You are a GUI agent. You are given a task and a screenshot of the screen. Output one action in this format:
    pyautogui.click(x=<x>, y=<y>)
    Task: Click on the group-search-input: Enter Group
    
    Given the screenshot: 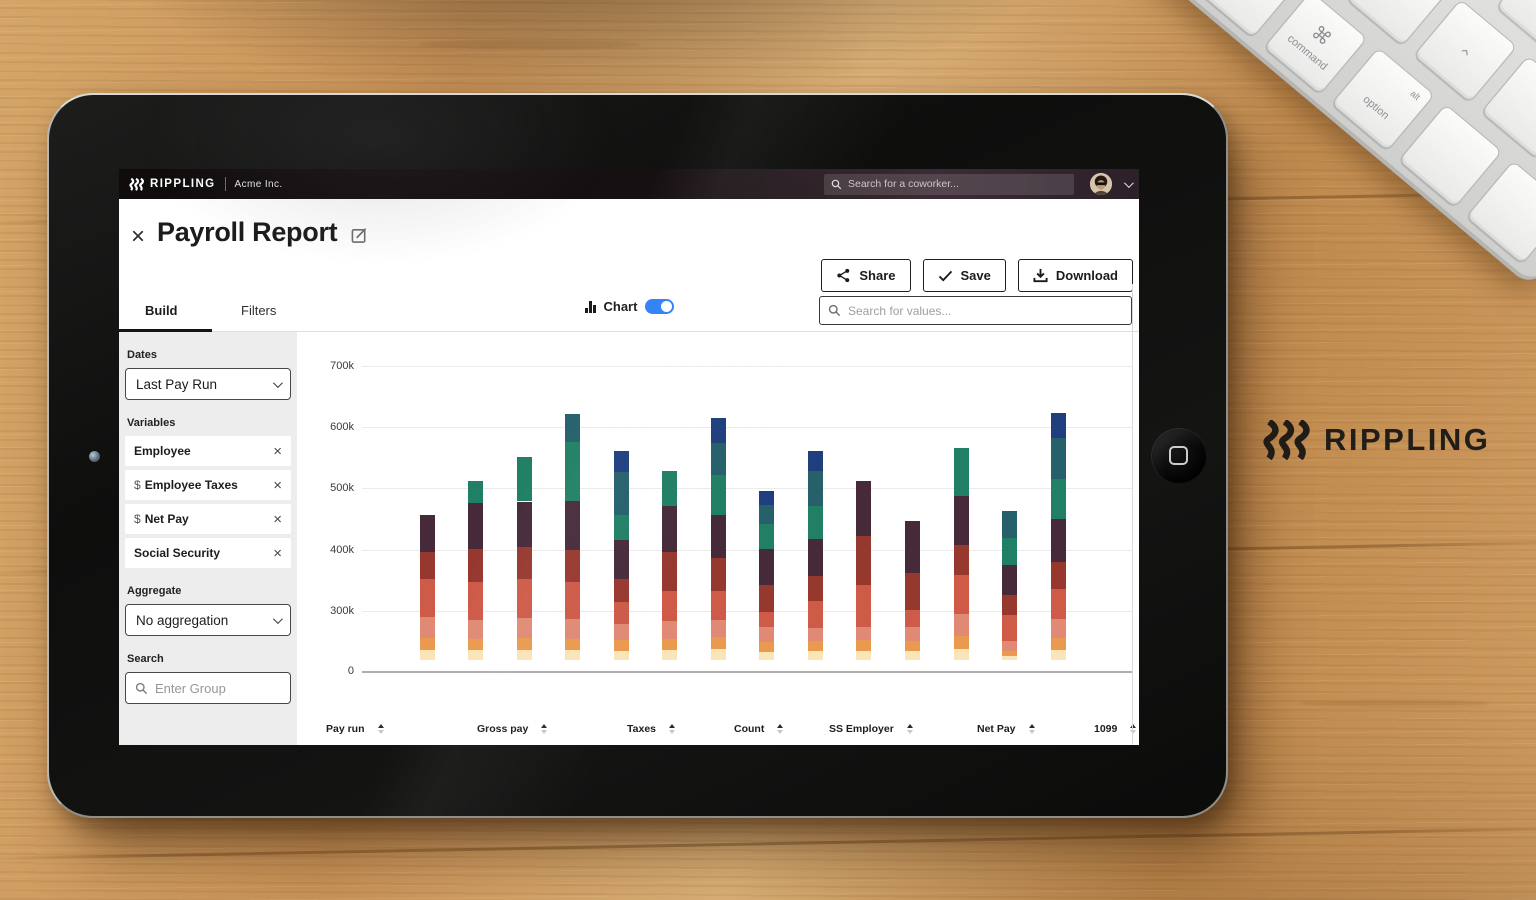 What is the action you would take?
    pyautogui.click(x=208, y=688)
    